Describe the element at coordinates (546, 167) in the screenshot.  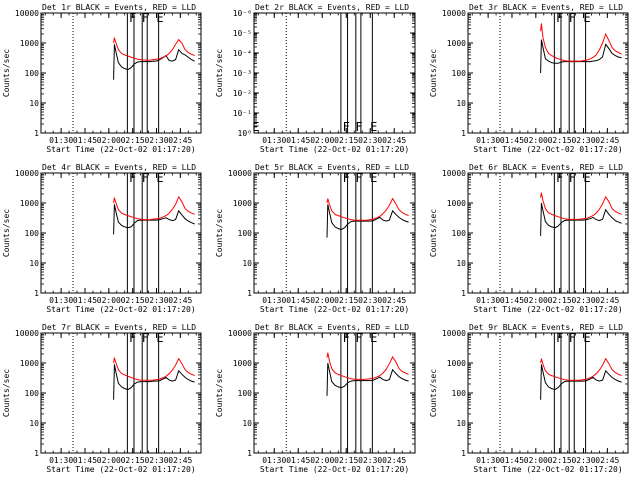
I see `chart-title: Det 6r BLACK = Events, RED = LLD` at that location.